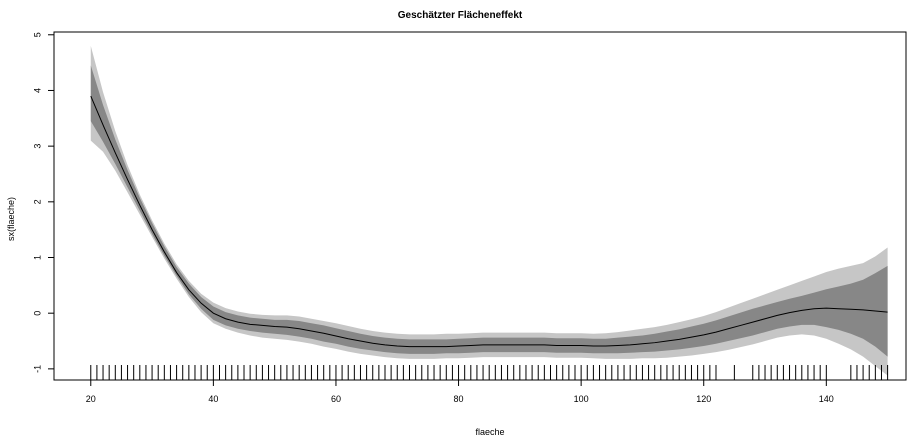 The height and width of the screenshot is (441, 922). I want to click on y-axis-label: sx(flaeche), so click(11, 219).